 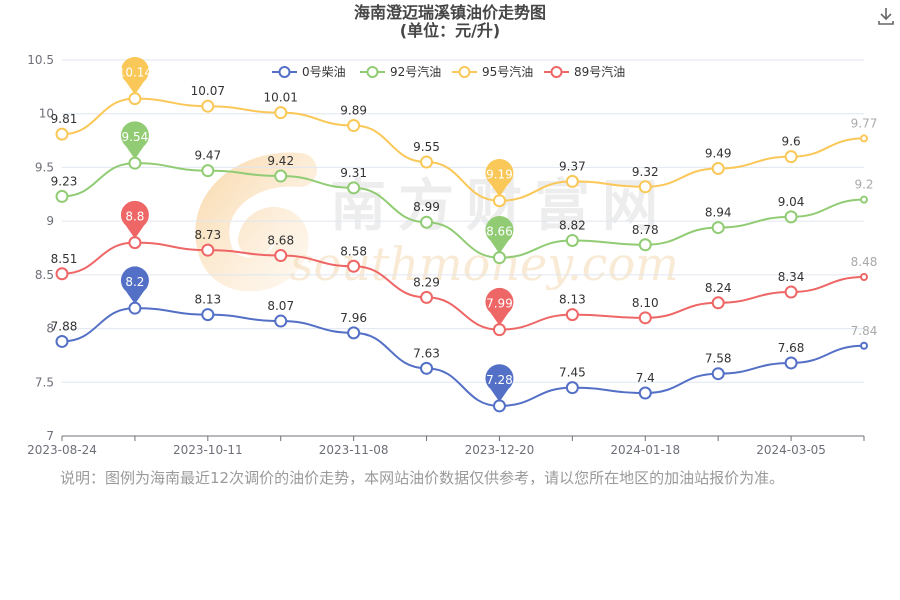 What do you see at coordinates (492, 71) in the screenshot?
I see `legend-item: 95号汽油` at bounding box center [492, 71].